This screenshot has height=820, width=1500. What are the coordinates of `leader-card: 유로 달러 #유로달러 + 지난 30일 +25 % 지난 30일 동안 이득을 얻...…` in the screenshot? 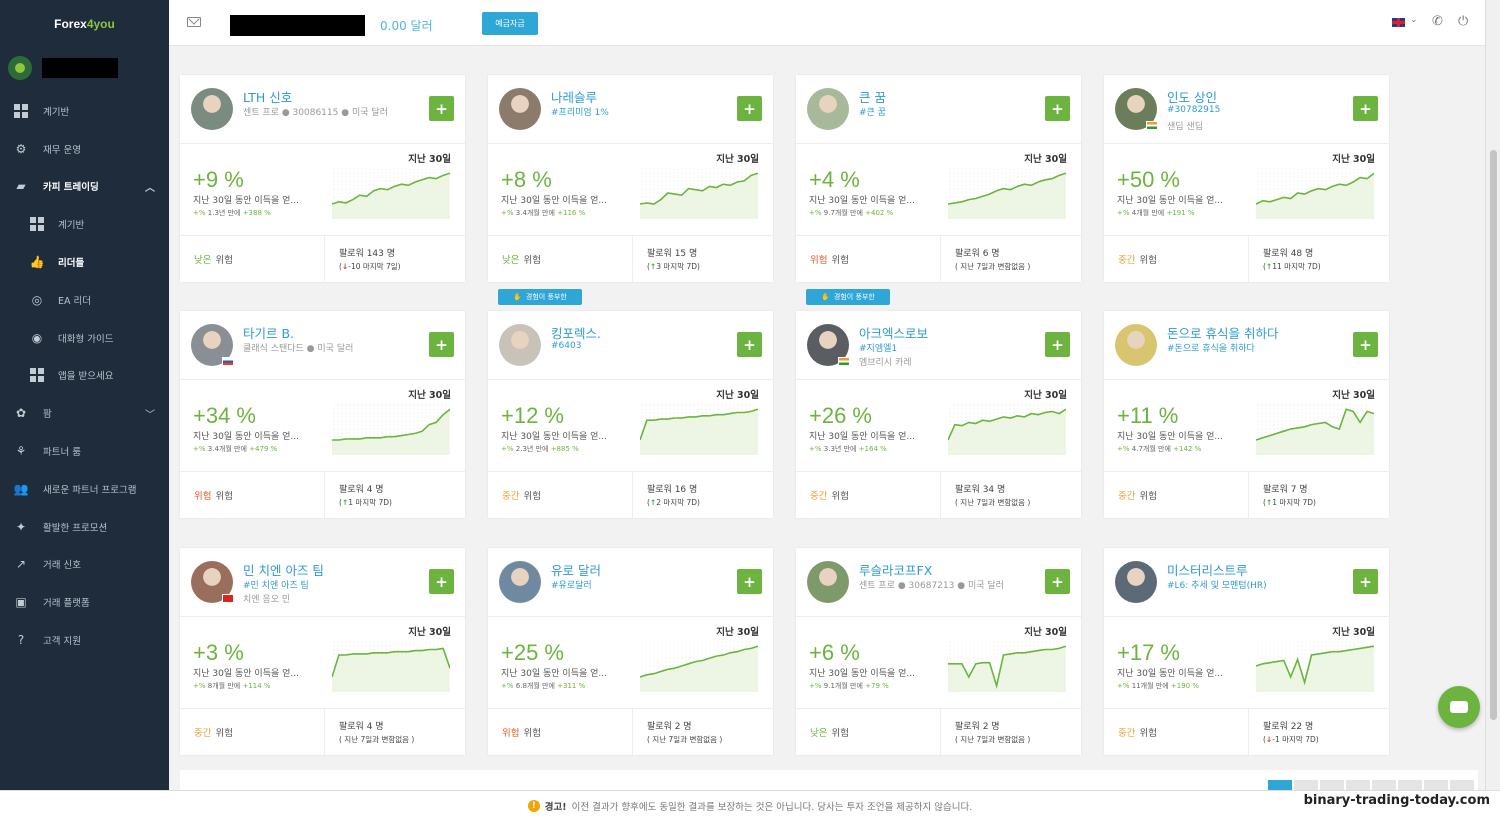 It's located at (630, 651).